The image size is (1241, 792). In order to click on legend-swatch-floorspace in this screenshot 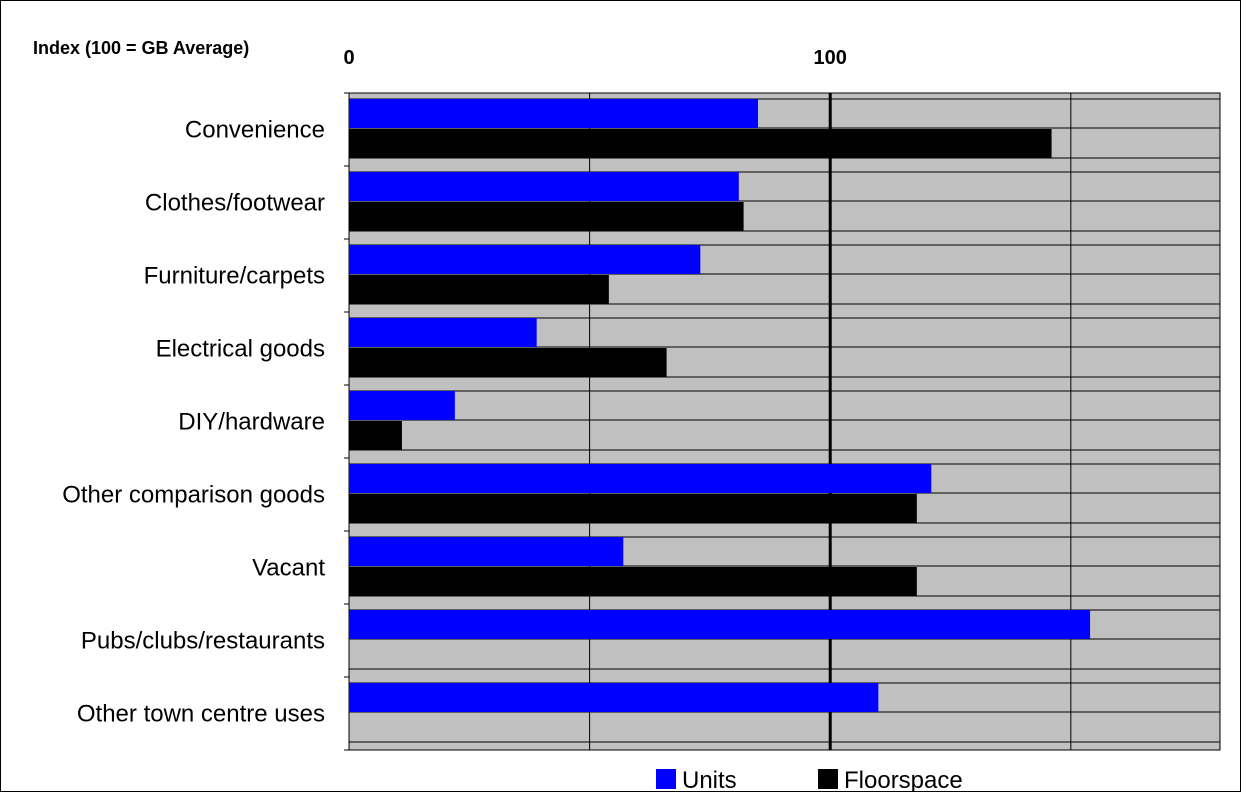, I will do `click(828, 779)`.